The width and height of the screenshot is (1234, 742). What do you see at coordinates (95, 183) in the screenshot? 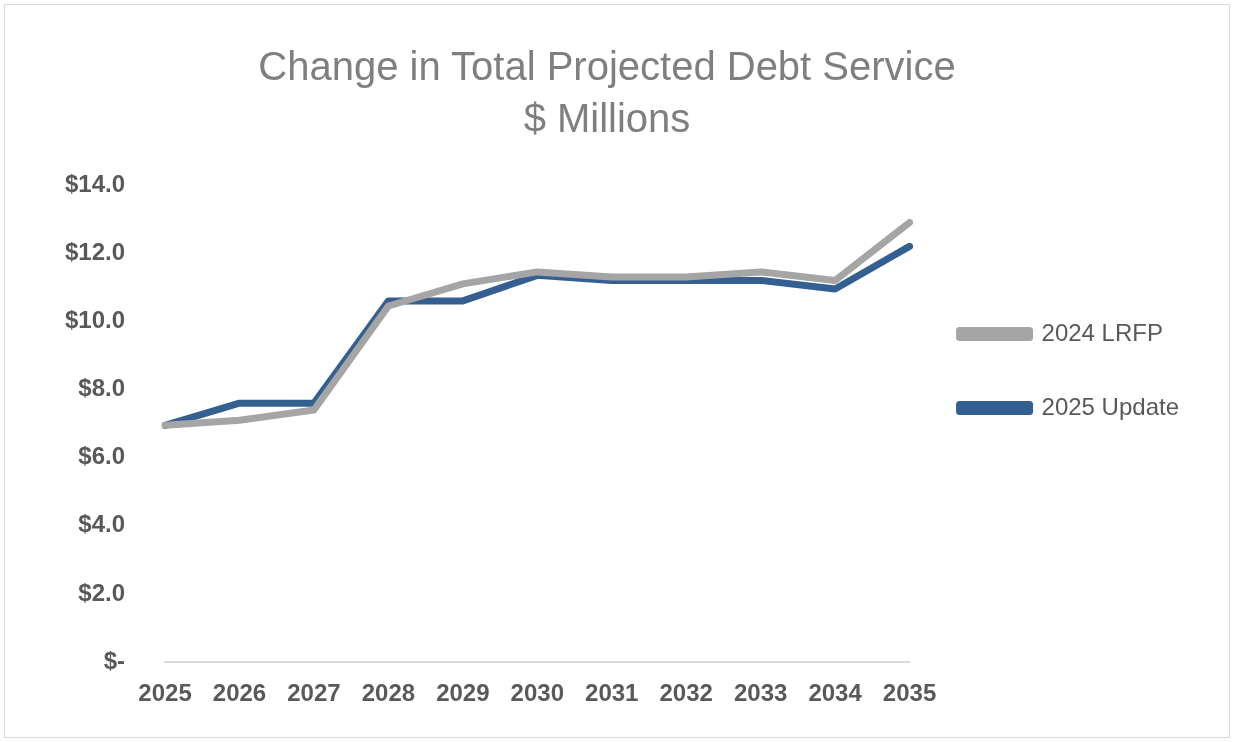
I see `y-tick-label: $14.0` at bounding box center [95, 183].